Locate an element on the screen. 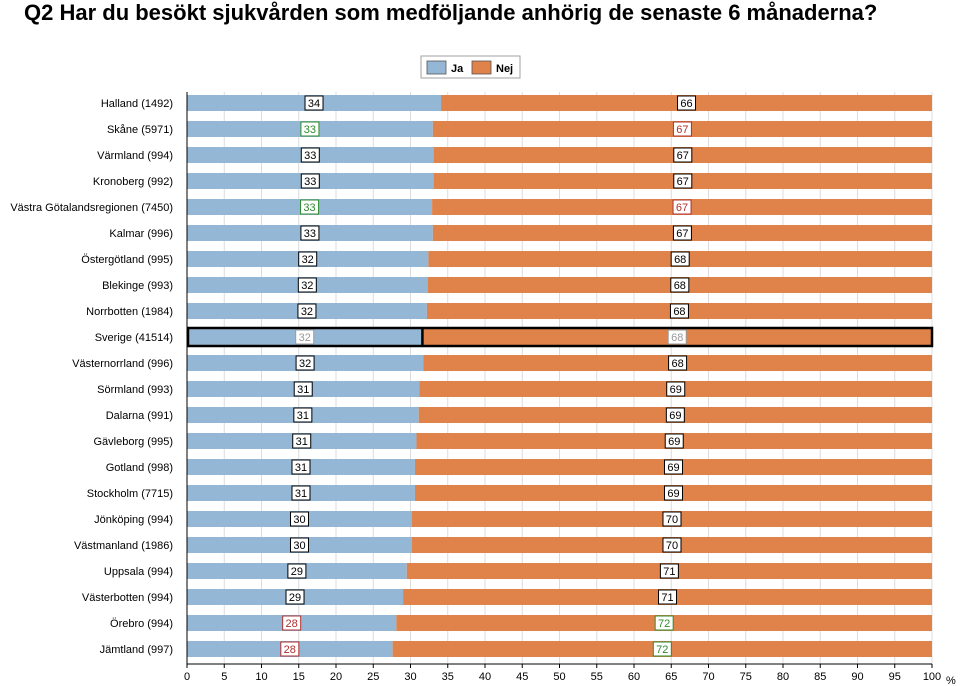 The image size is (960, 686). x-tick-label: 50 is located at coordinates (559, 677).